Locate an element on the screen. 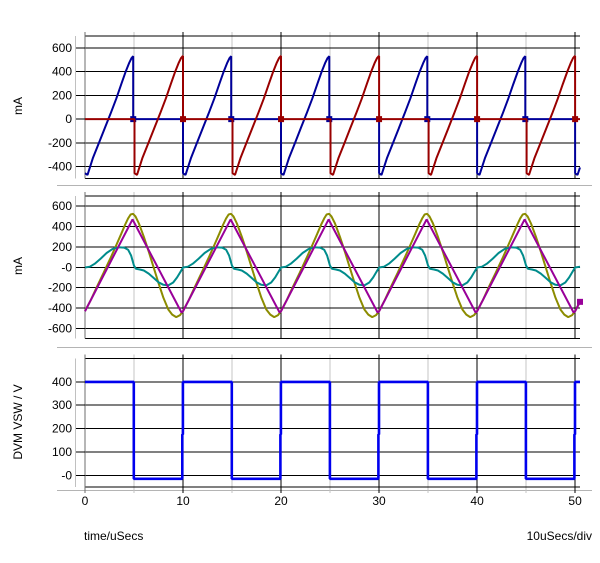 The height and width of the screenshot is (563, 600). x-tick-label: 20 is located at coordinates (281, 501).